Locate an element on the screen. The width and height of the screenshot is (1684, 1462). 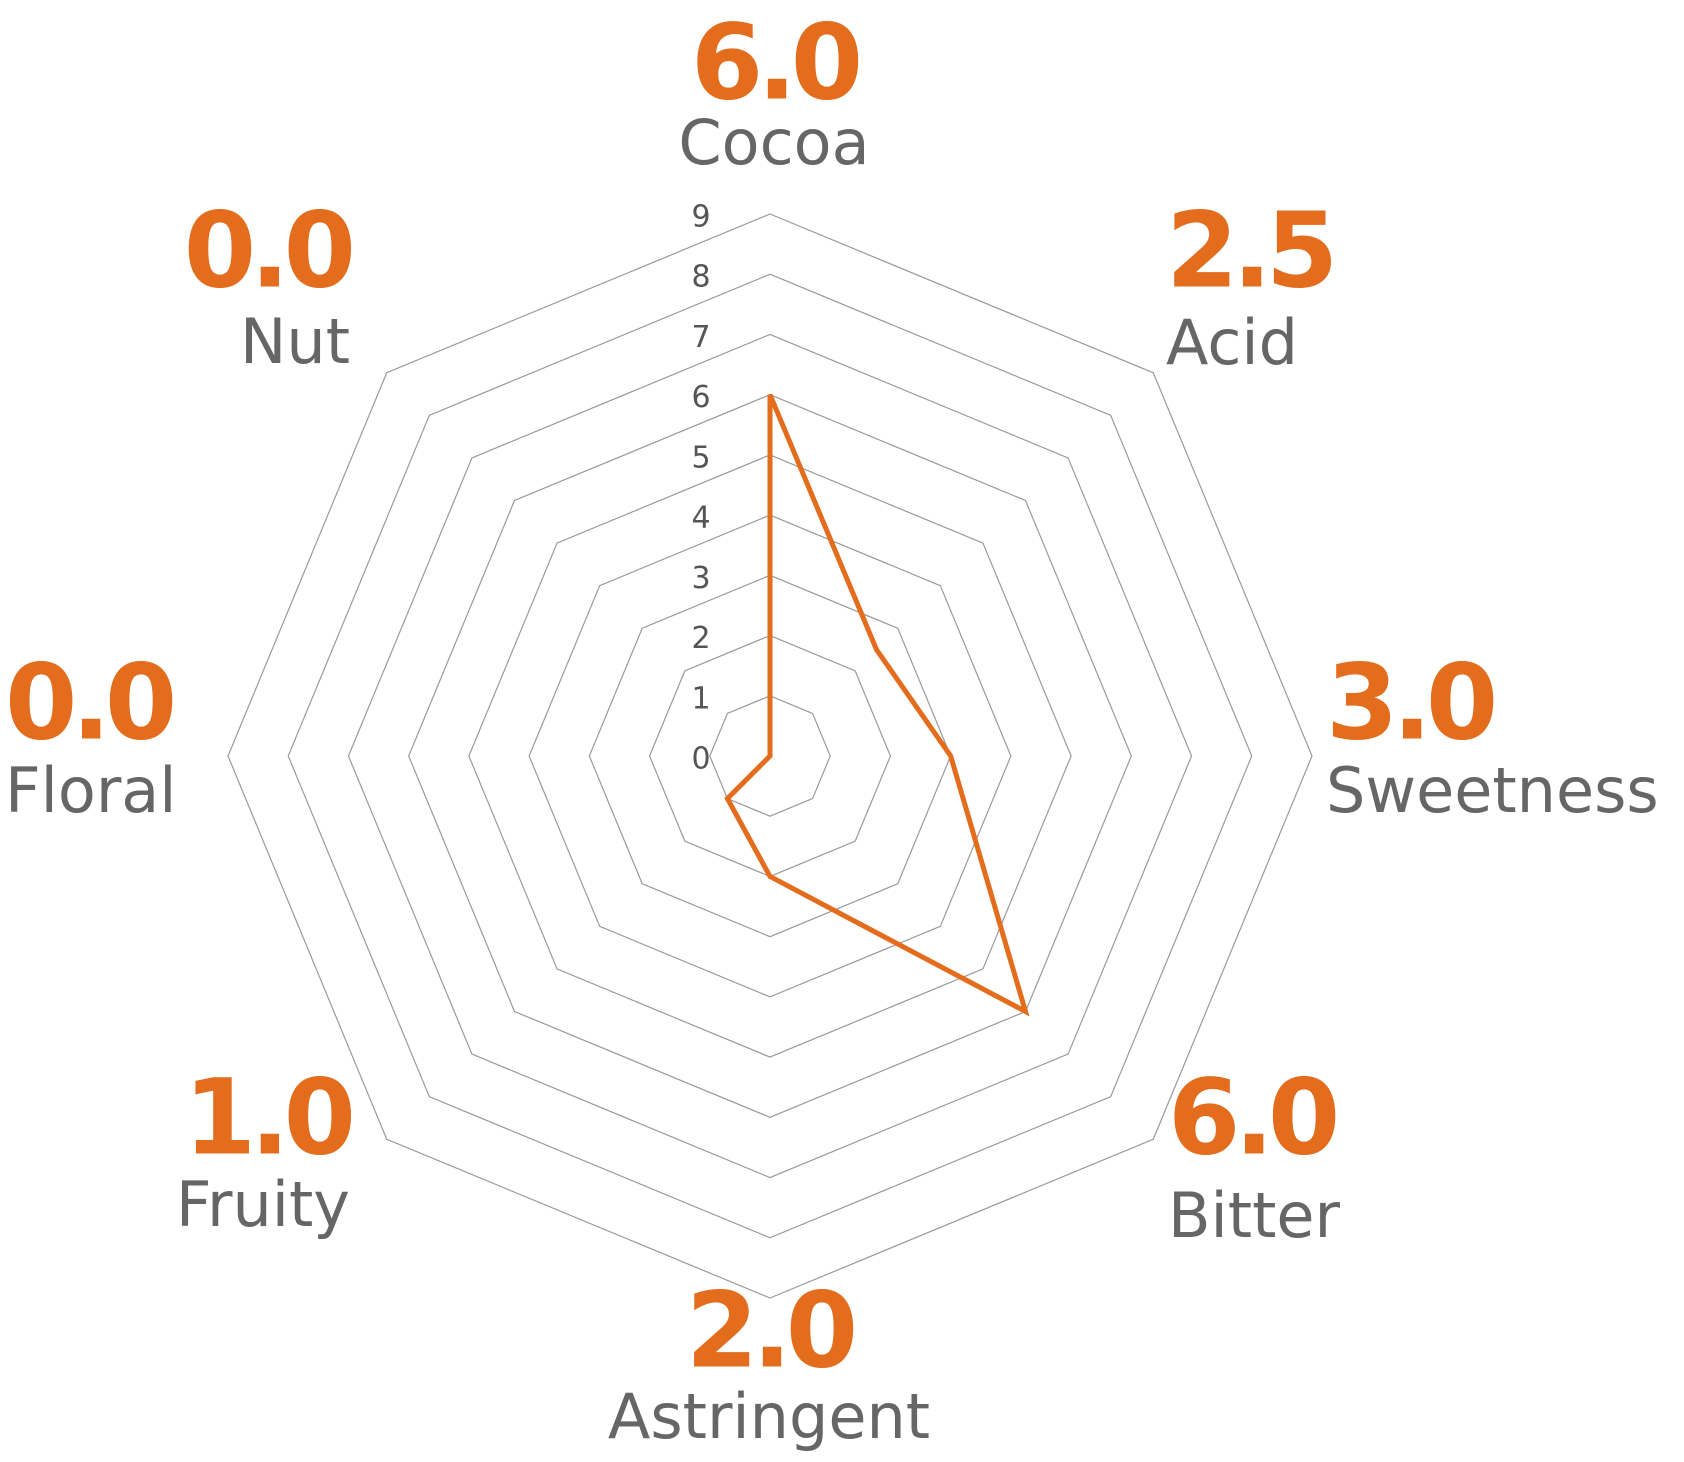
category-label: Acid is located at coordinates (1232, 342).